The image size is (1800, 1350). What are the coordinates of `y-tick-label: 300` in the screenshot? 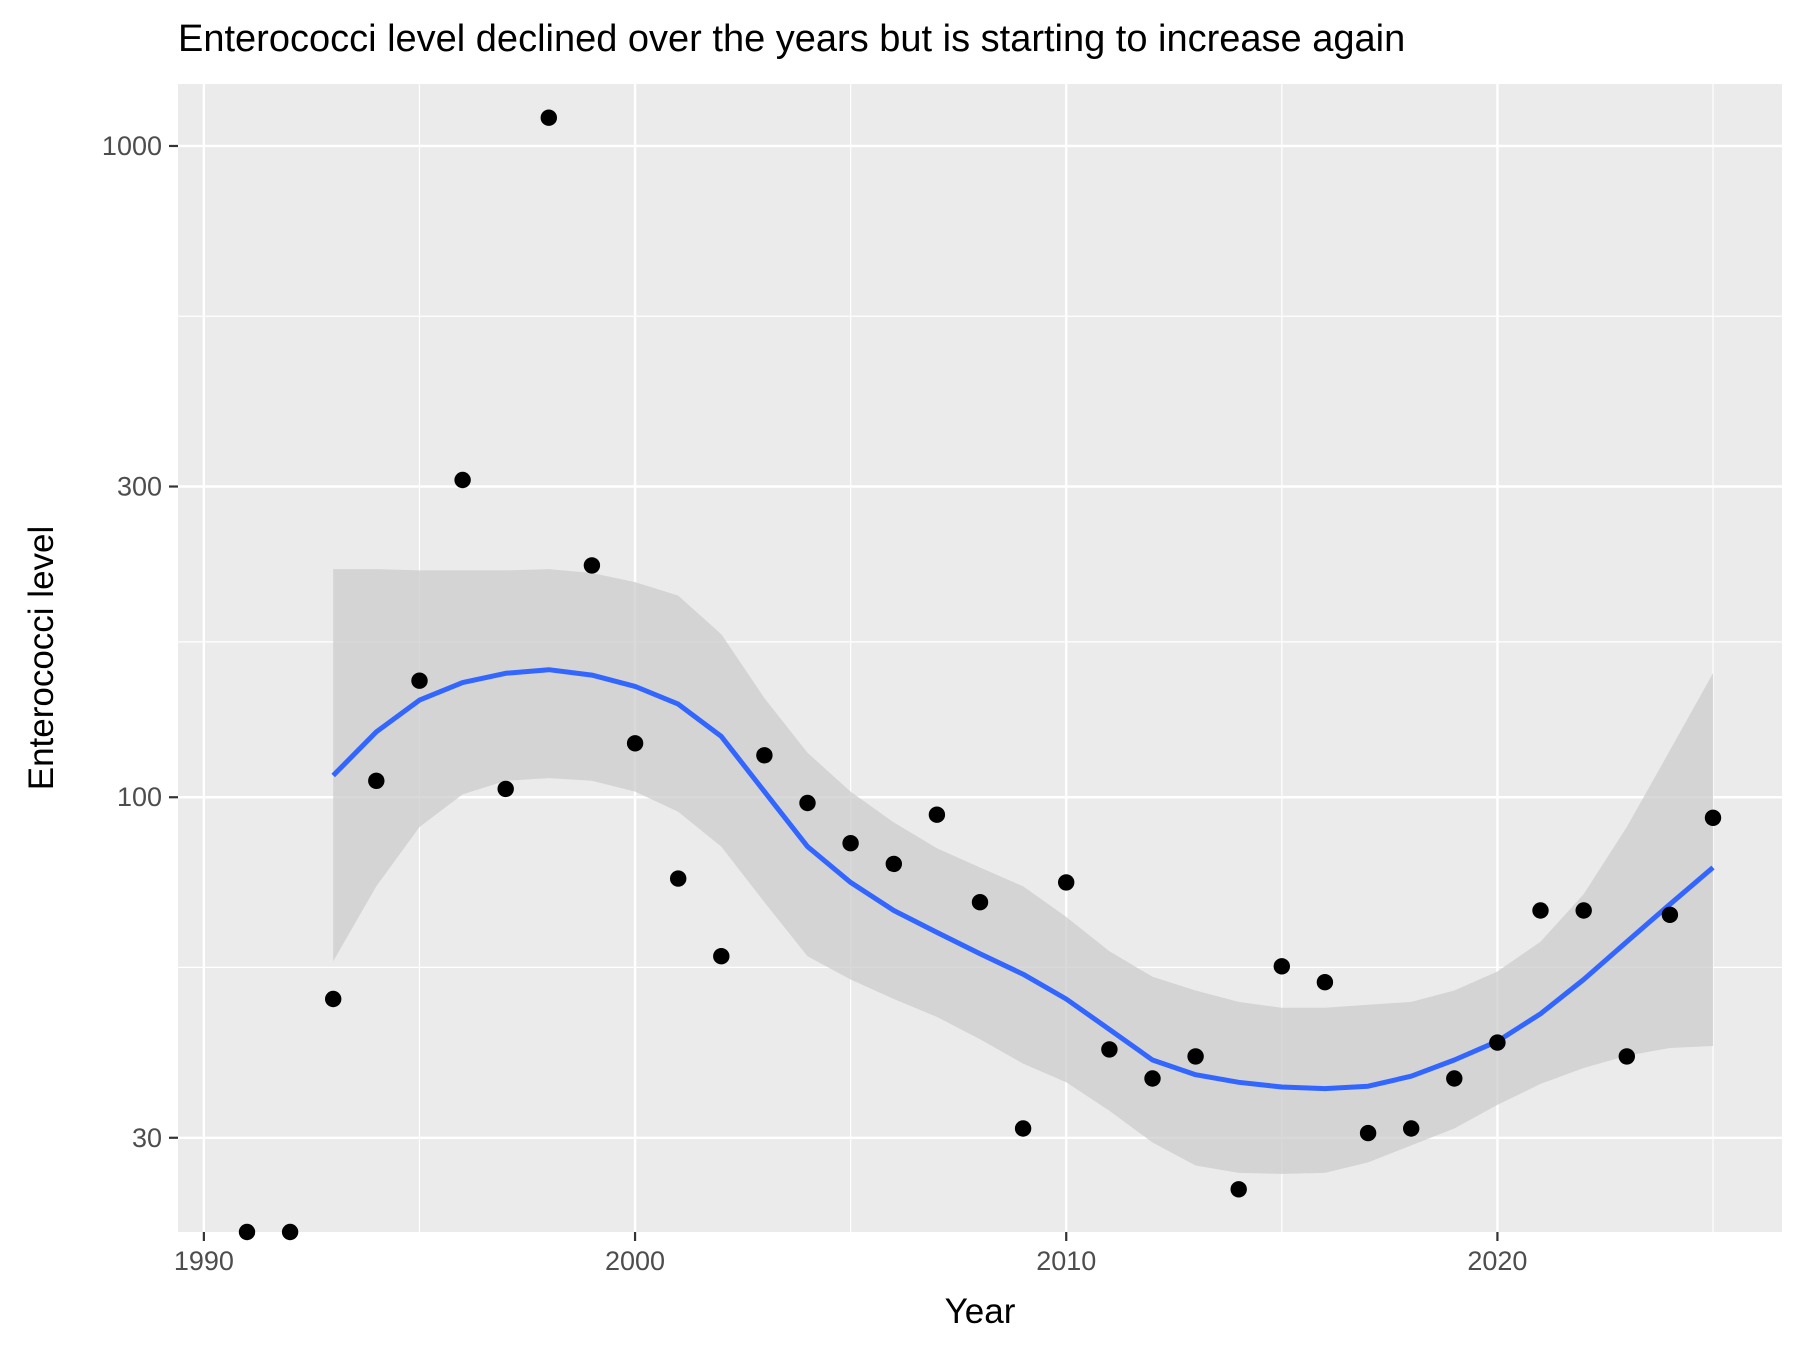 It's located at (139, 487).